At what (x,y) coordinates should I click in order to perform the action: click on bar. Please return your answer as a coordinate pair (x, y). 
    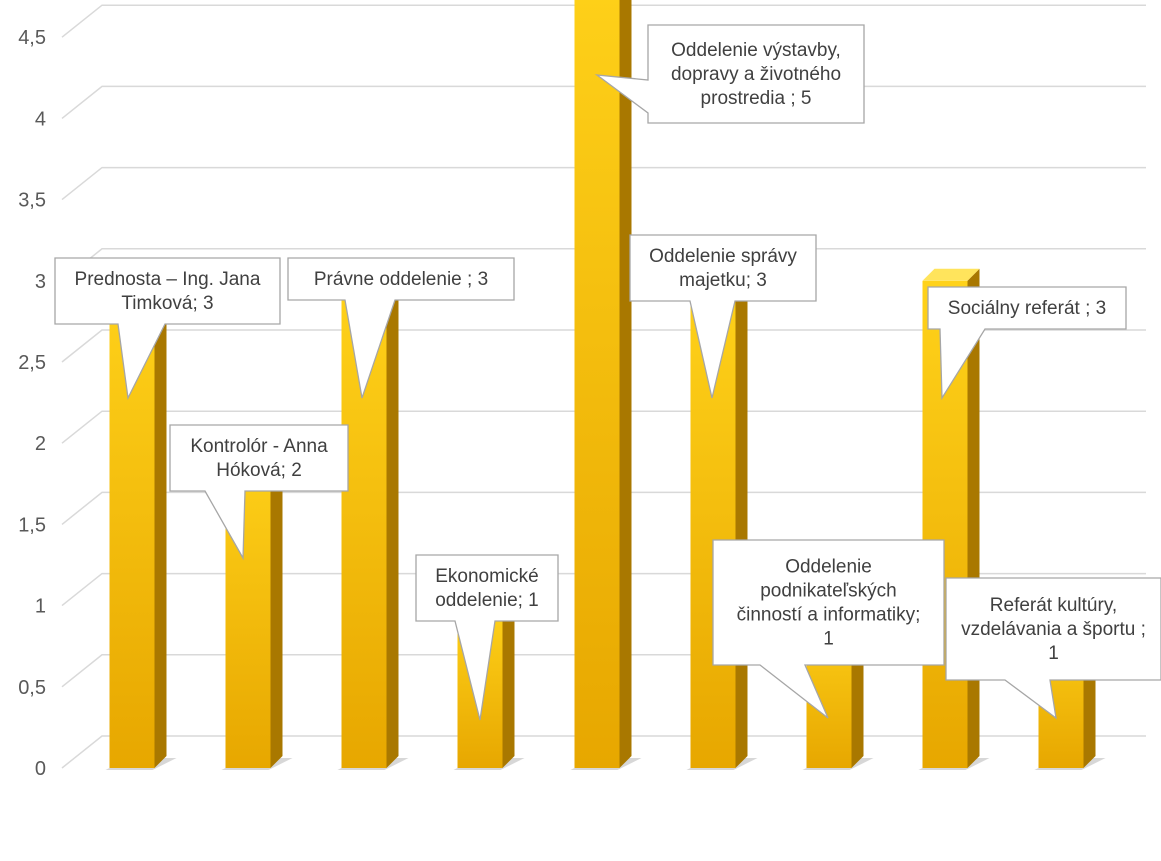
    Looking at the image, I should click on (603, 384).